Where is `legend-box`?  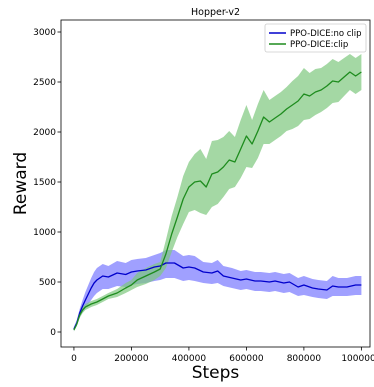 legend-box is located at coordinates (315, 38).